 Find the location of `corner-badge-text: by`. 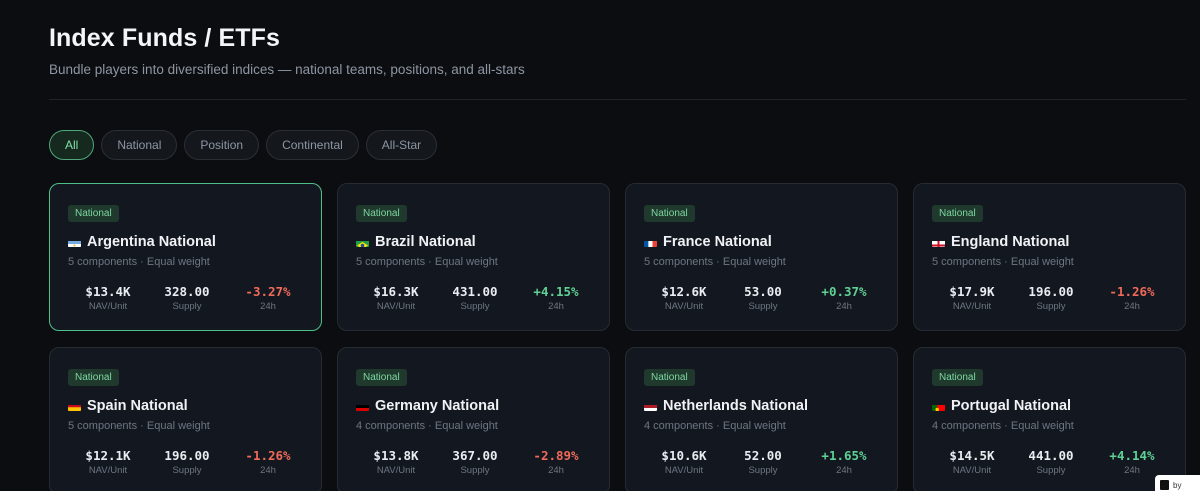

corner-badge-text: by is located at coordinates (1177, 485).